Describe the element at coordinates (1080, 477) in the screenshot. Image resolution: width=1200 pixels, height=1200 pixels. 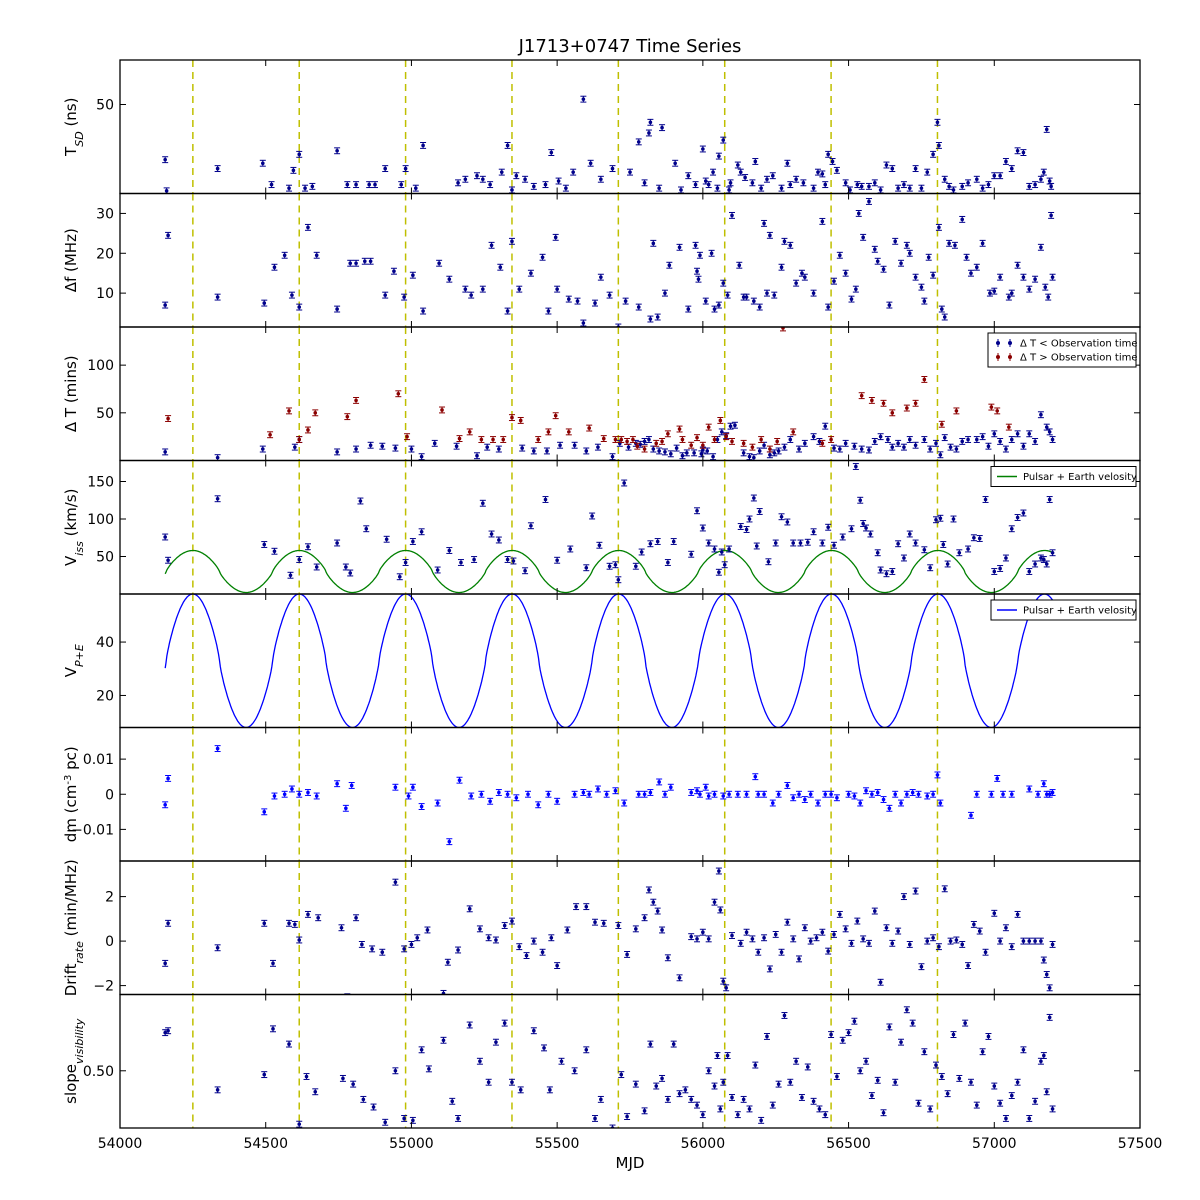
I see `legend-label-viss-0: Pulsar + Earth velosity` at that location.